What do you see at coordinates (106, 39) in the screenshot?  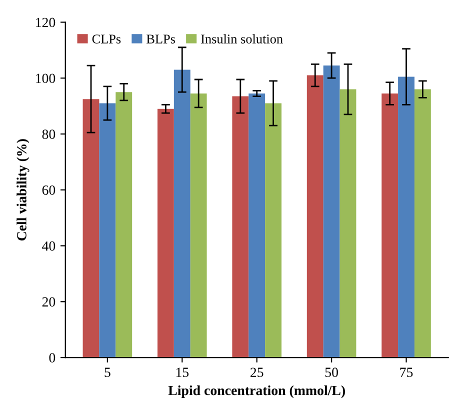 I see `legend-label: CLPs` at bounding box center [106, 39].